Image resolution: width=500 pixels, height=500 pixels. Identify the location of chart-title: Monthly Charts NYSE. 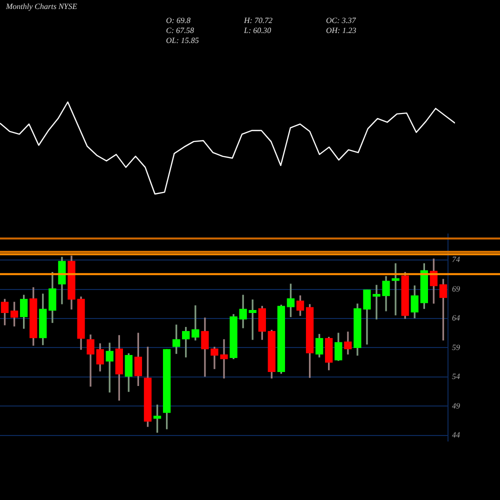
(42, 6).